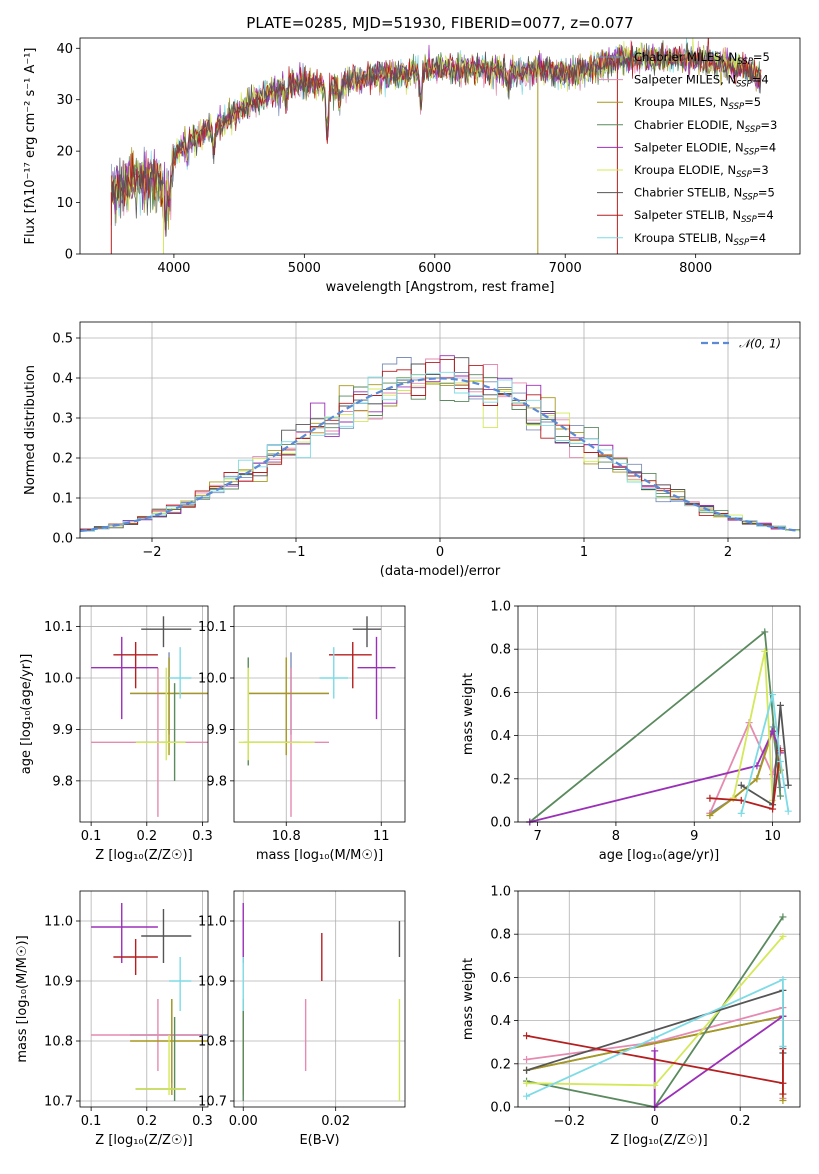 This screenshot has height=1174, width=819. What do you see at coordinates (286, 836) in the screenshot?
I see `x-tick-label: 10.8` at bounding box center [286, 836].